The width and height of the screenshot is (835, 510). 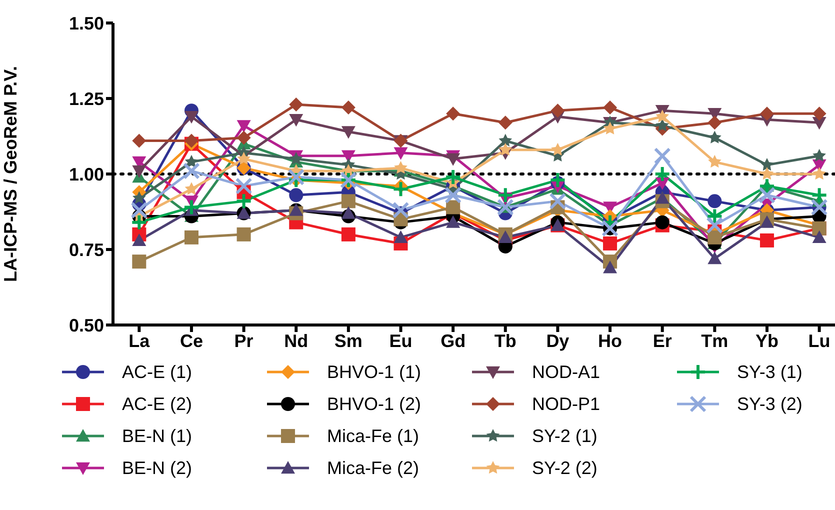 I want to click on legend-label: SY-2 (2), so click(x=565, y=468).